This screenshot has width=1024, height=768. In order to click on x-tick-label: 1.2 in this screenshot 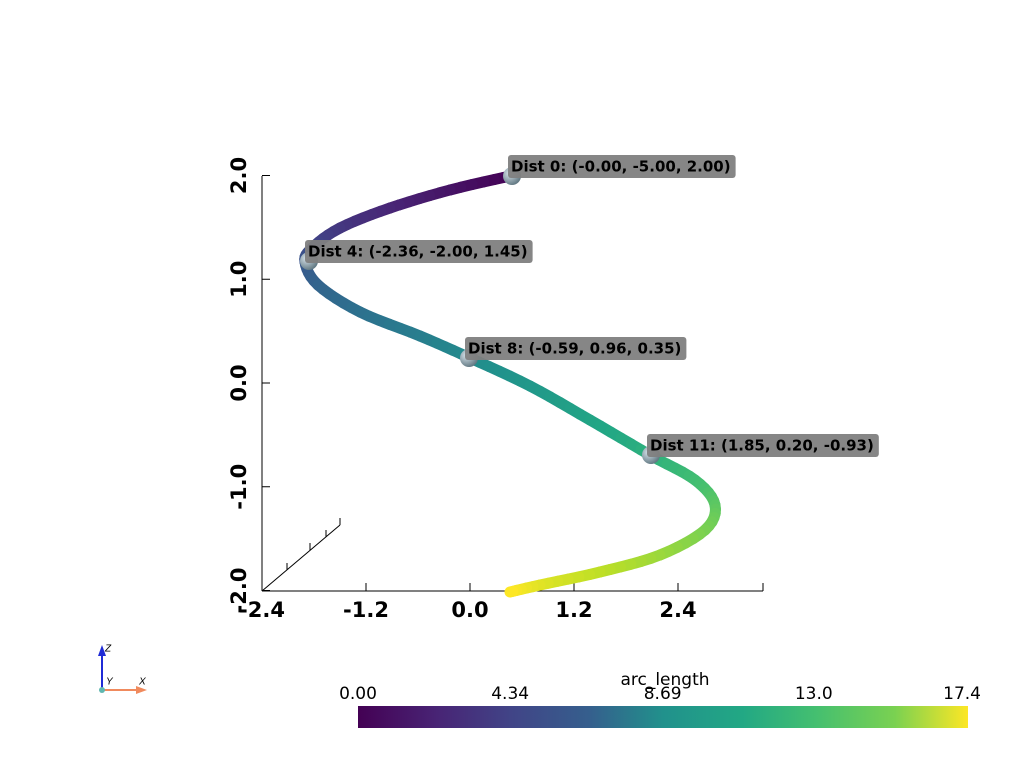, I will do `click(573, 610)`.